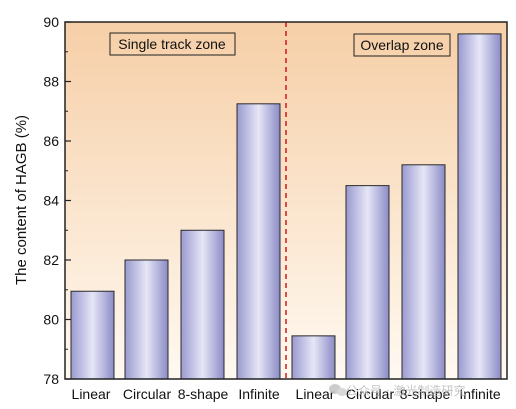 The height and width of the screenshot is (409, 516). Describe the element at coordinates (202, 304) in the screenshot. I see `bar-single-track-8-shape` at that location.